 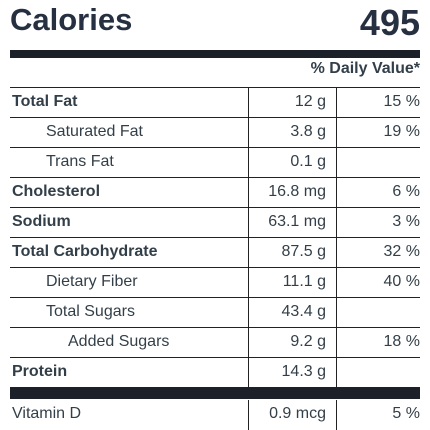 What do you see at coordinates (297, 413) in the screenshot?
I see `nutrient-amount: 0.9 mcg` at bounding box center [297, 413].